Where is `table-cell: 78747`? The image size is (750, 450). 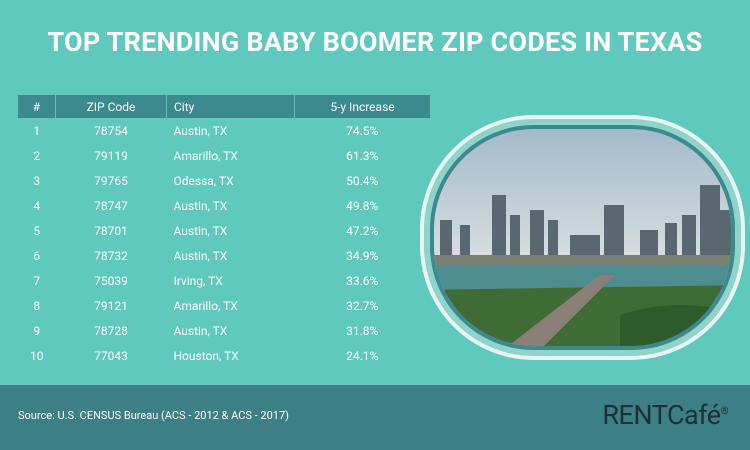
table-cell: 78747 is located at coordinates (111, 205).